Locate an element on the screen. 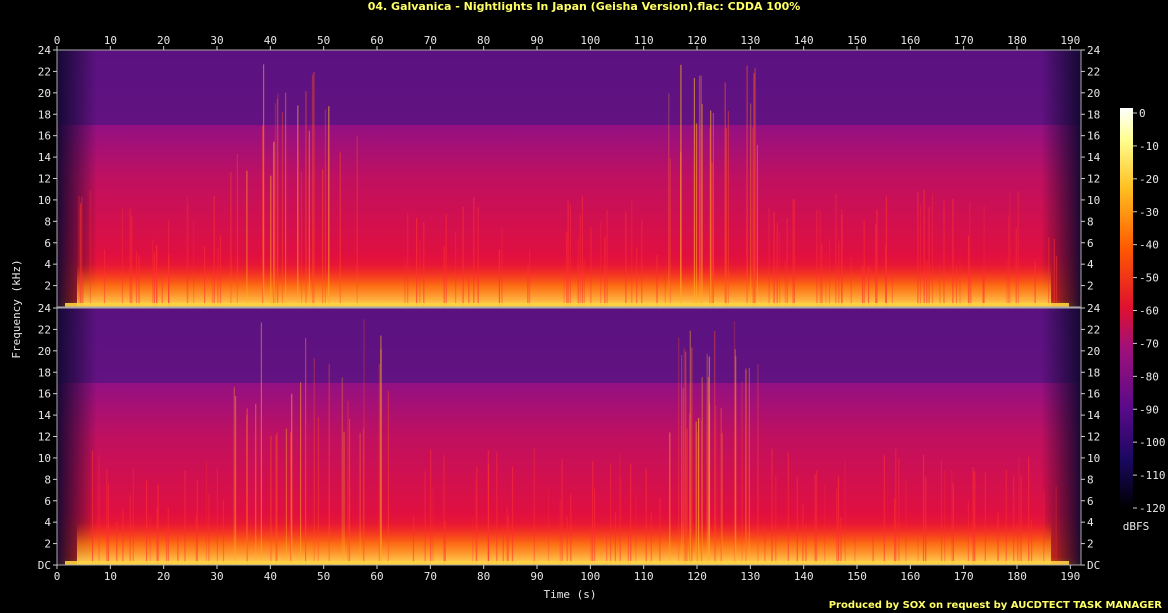 The width and height of the screenshot is (1168, 613). x-tick-top-label: 90 is located at coordinates (536, 40).